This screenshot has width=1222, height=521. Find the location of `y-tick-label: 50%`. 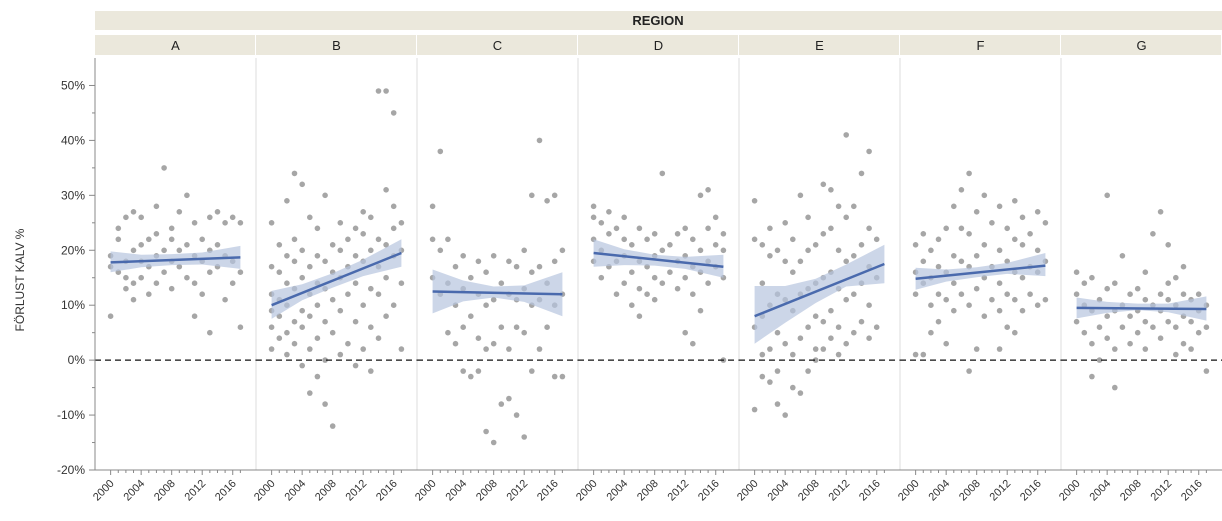

y-tick-label: 50% is located at coordinates (73, 85).